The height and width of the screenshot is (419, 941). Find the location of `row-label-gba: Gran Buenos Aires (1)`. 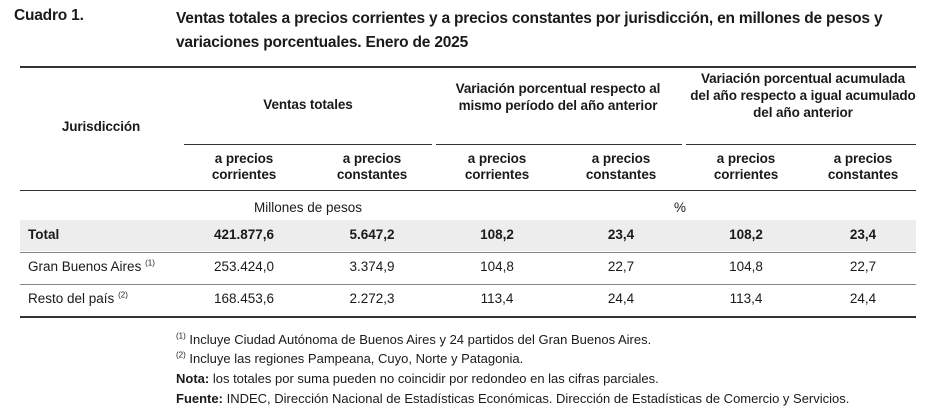

row-label-gba: Gran Buenos Aires (1) is located at coordinates (91, 267).